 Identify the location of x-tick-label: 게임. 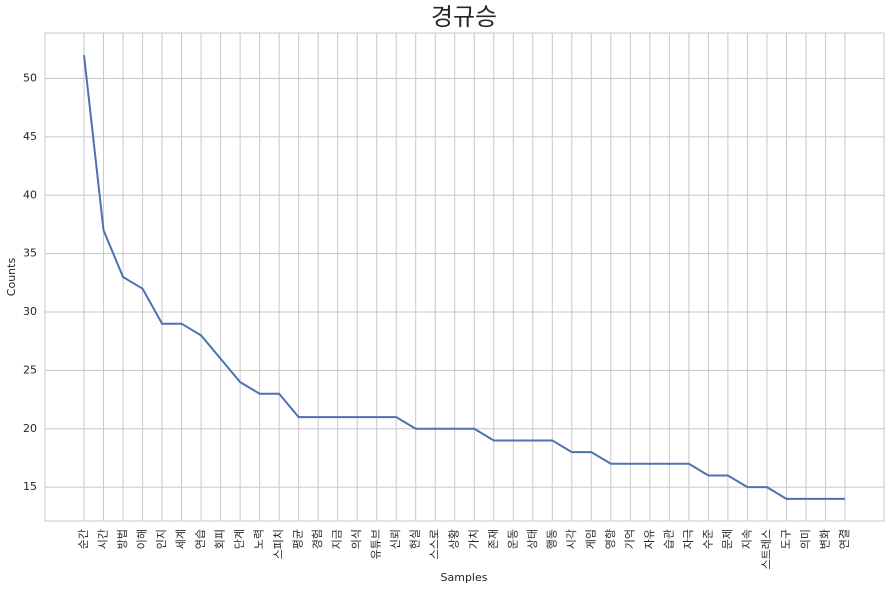
(590, 539).